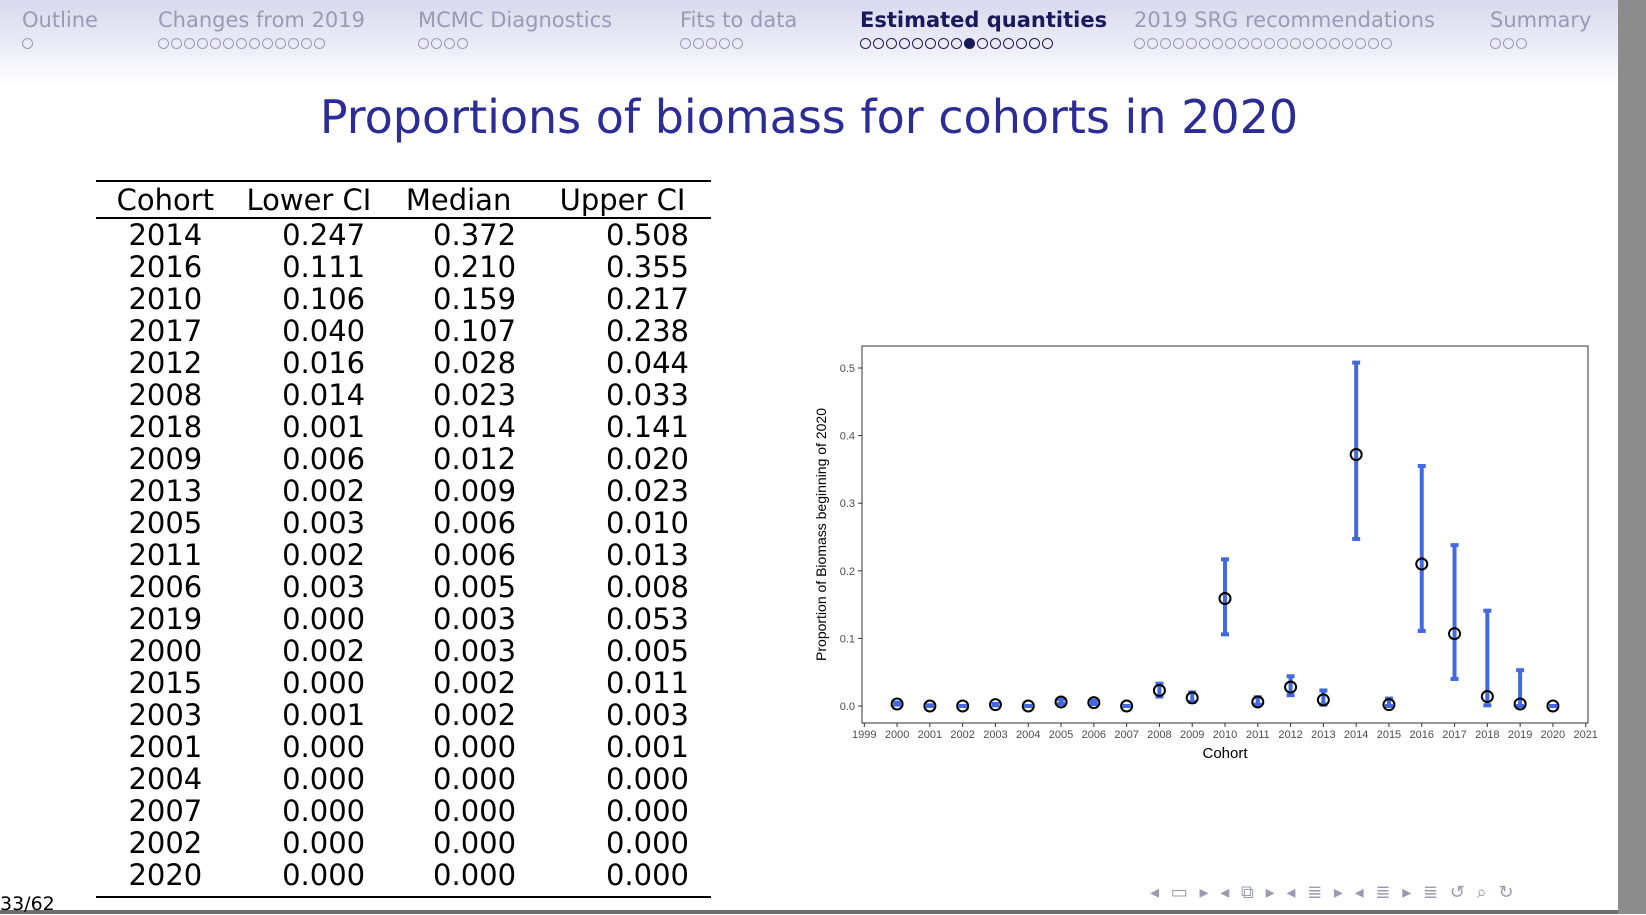 Image resolution: width=1646 pixels, height=915 pixels. I want to click on nav-section-3: Fits to data, so click(738, 29).